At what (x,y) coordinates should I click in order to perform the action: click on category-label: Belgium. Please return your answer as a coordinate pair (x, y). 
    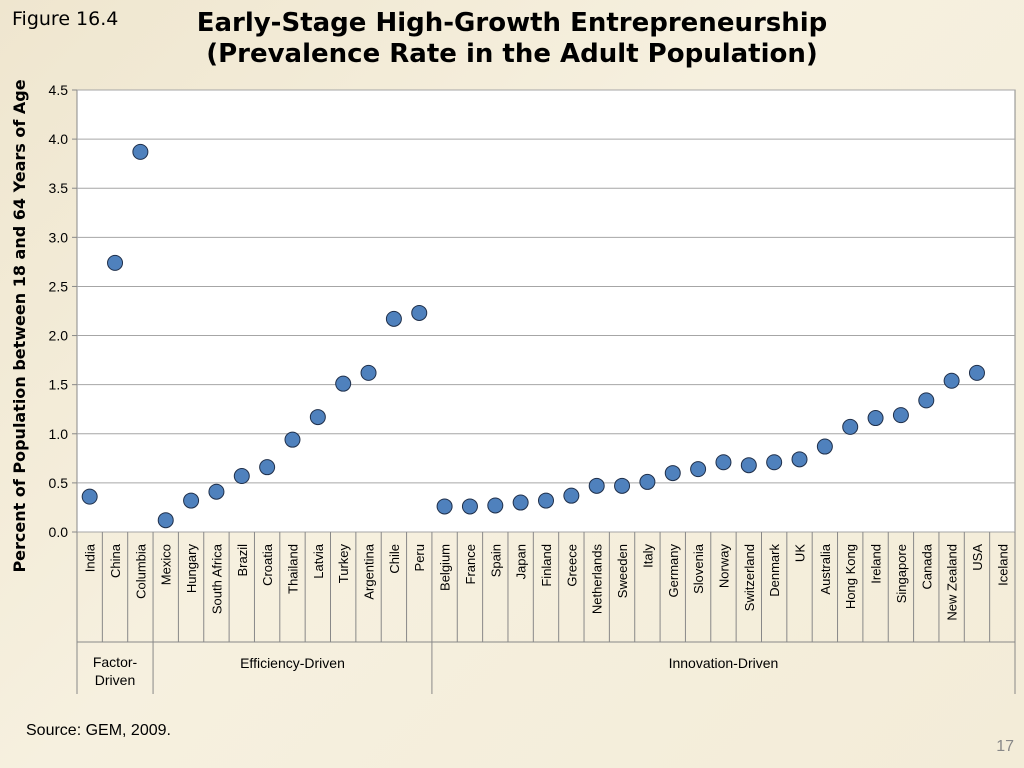
    Looking at the image, I should click on (445, 567).